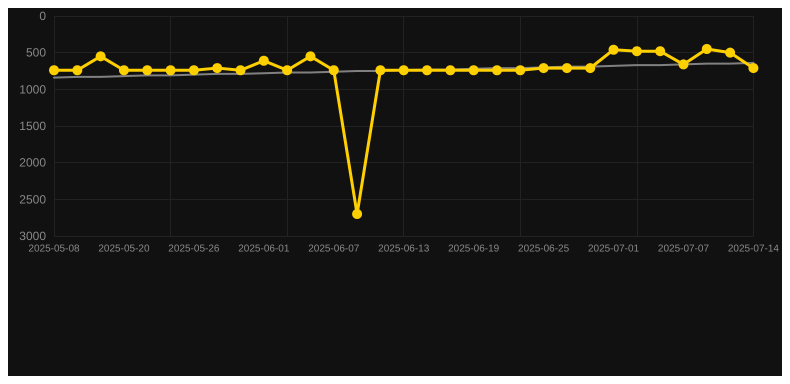 The width and height of the screenshot is (790, 384). Describe the element at coordinates (614, 249) in the screenshot. I see `x-tick-label: 2025-07-01` at that location.